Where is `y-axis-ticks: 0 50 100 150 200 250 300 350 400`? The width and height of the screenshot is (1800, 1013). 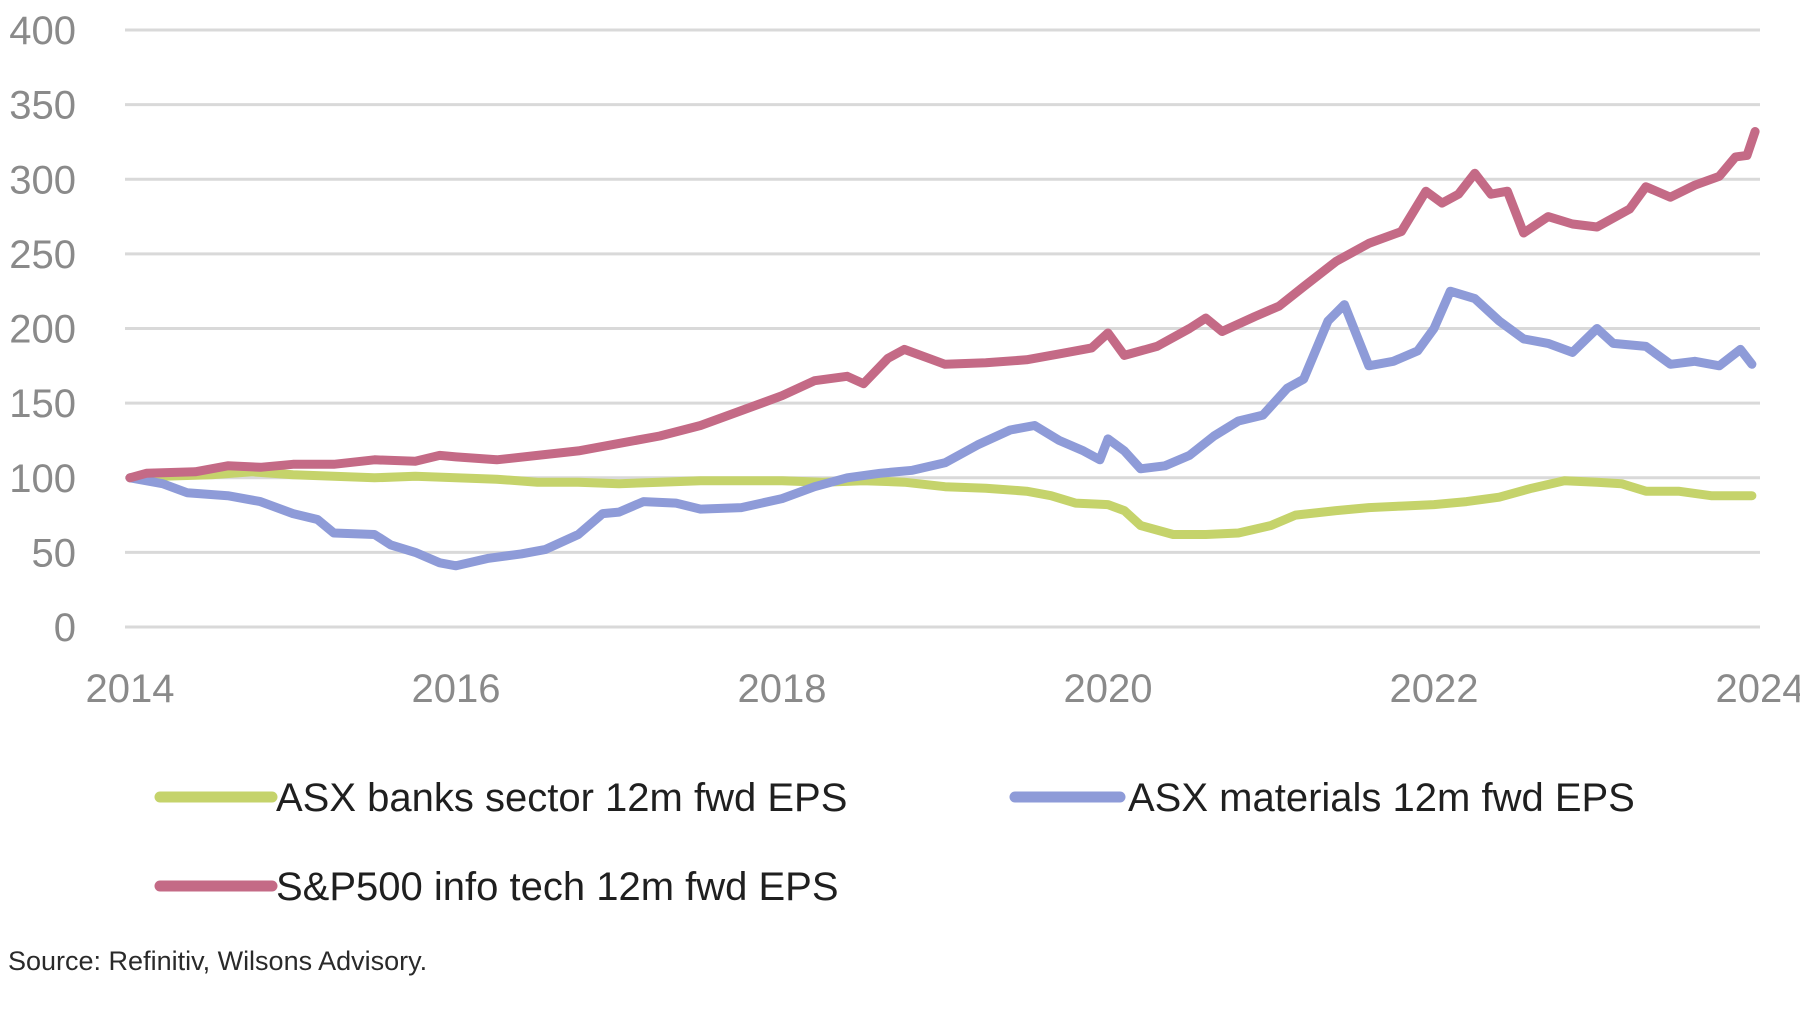 y-axis-ticks: 0 50 100 150 200 250 300 350 400 is located at coordinates (42, 329).